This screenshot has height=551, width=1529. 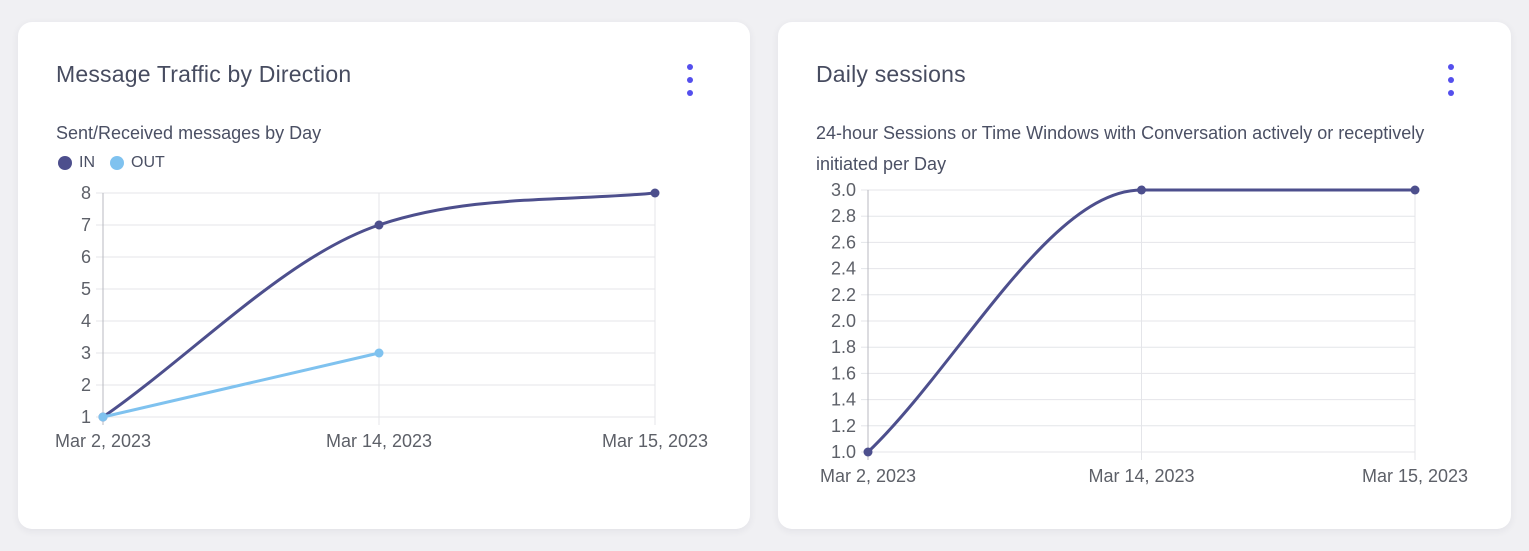 I want to click on svg-text: 4, so click(x=86, y=321).